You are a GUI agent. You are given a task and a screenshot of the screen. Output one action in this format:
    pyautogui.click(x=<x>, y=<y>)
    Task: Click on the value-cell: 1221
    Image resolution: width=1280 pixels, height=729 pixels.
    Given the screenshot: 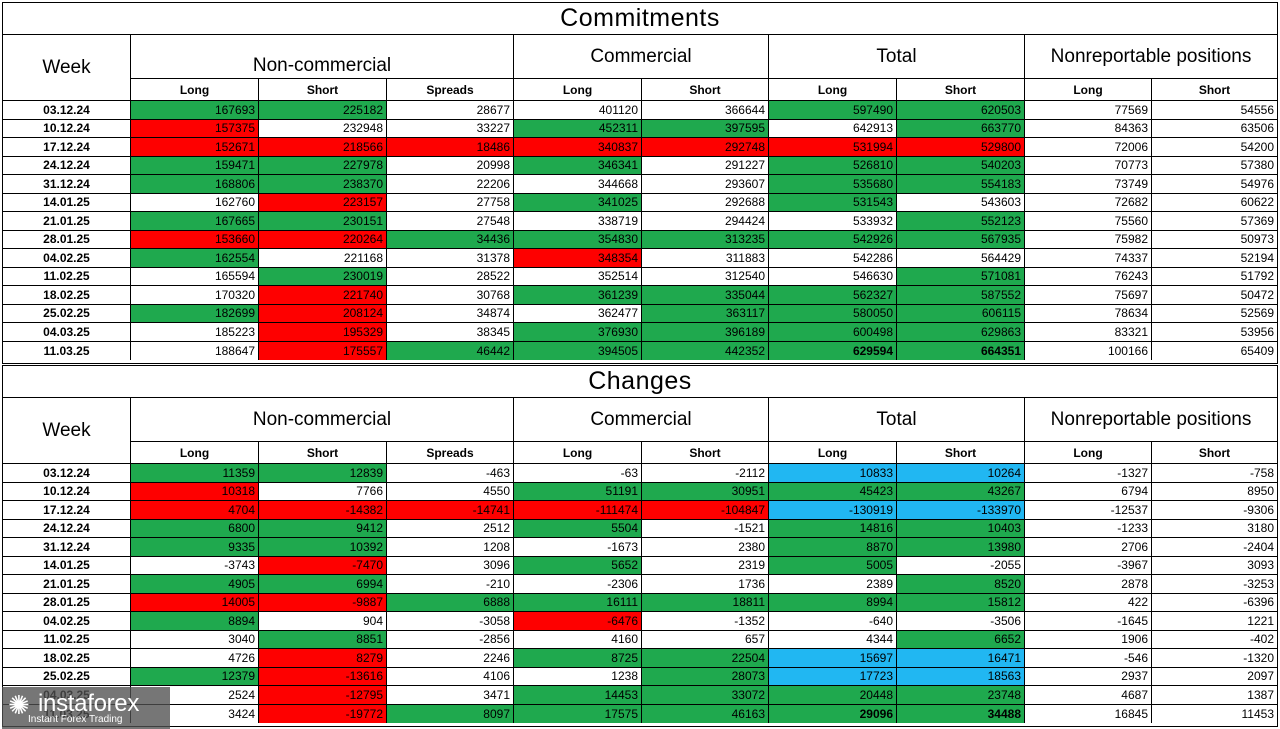 What is the action you would take?
    pyautogui.click(x=1260, y=620)
    